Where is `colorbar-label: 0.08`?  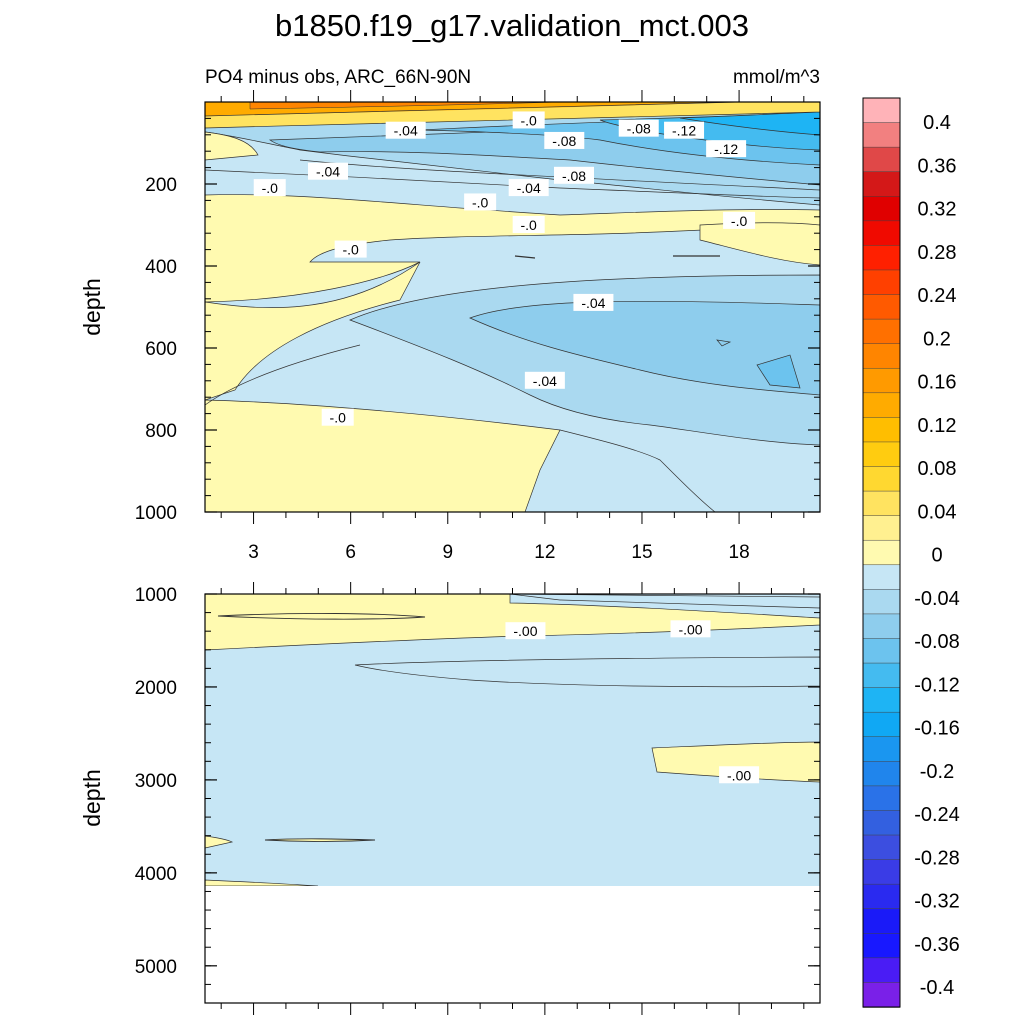
colorbar-label: 0.08 is located at coordinates (937, 469).